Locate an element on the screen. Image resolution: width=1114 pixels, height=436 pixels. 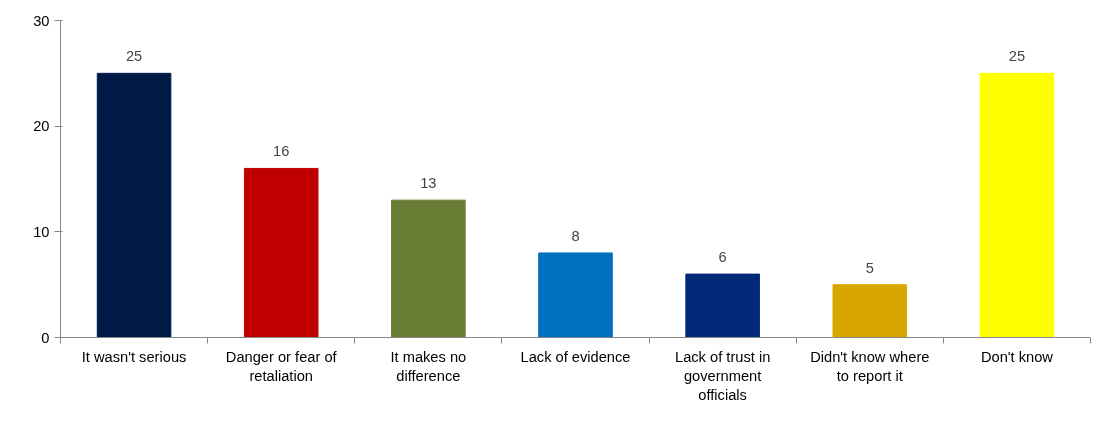
data-label: 13 is located at coordinates (428, 183).